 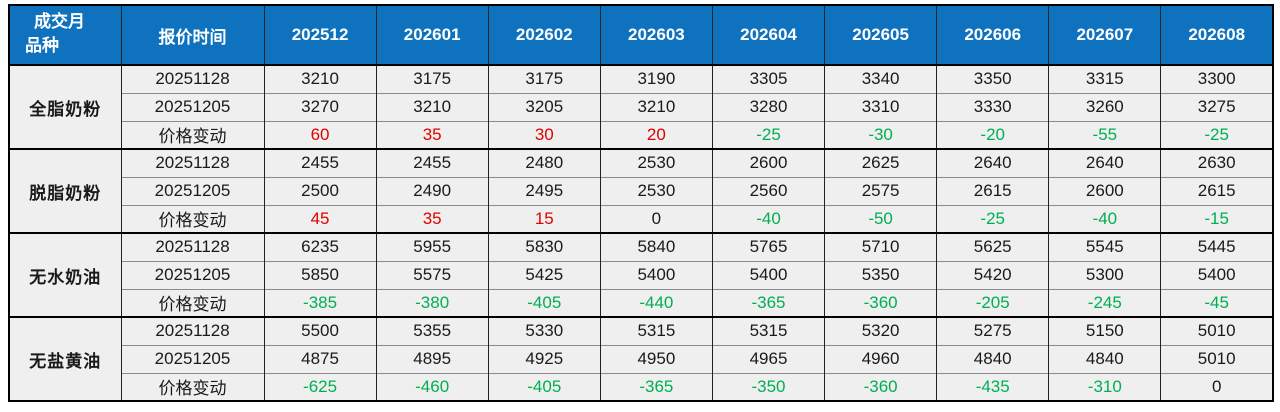 I want to click on price-value: 2500, so click(x=320, y=190).